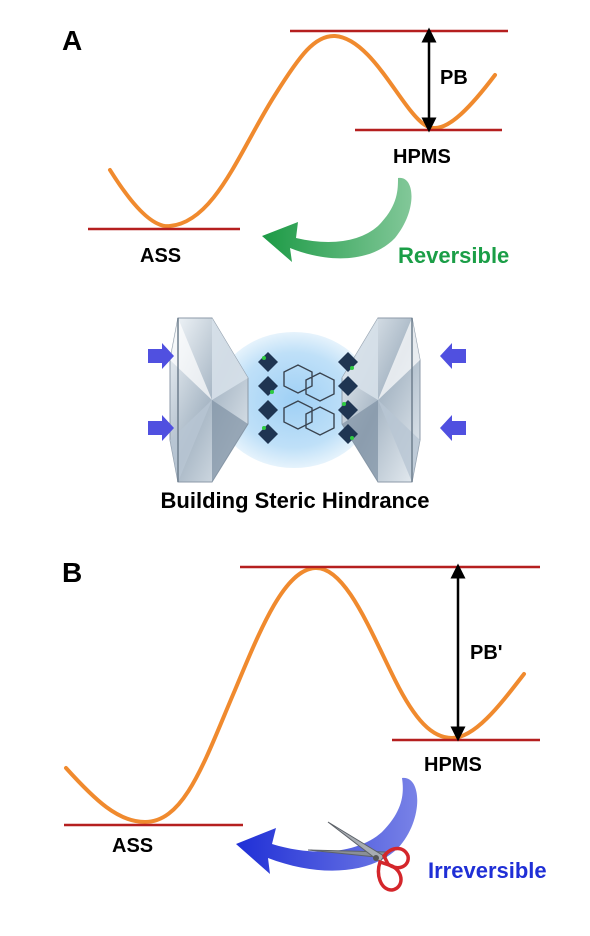 Image resolution: width=590 pixels, height=936 pixels. What do you see at coordinates (295, 500) in the screenshot?
I see `center-caption: Building Steric Hindrance` at bounding box center [295, 500].